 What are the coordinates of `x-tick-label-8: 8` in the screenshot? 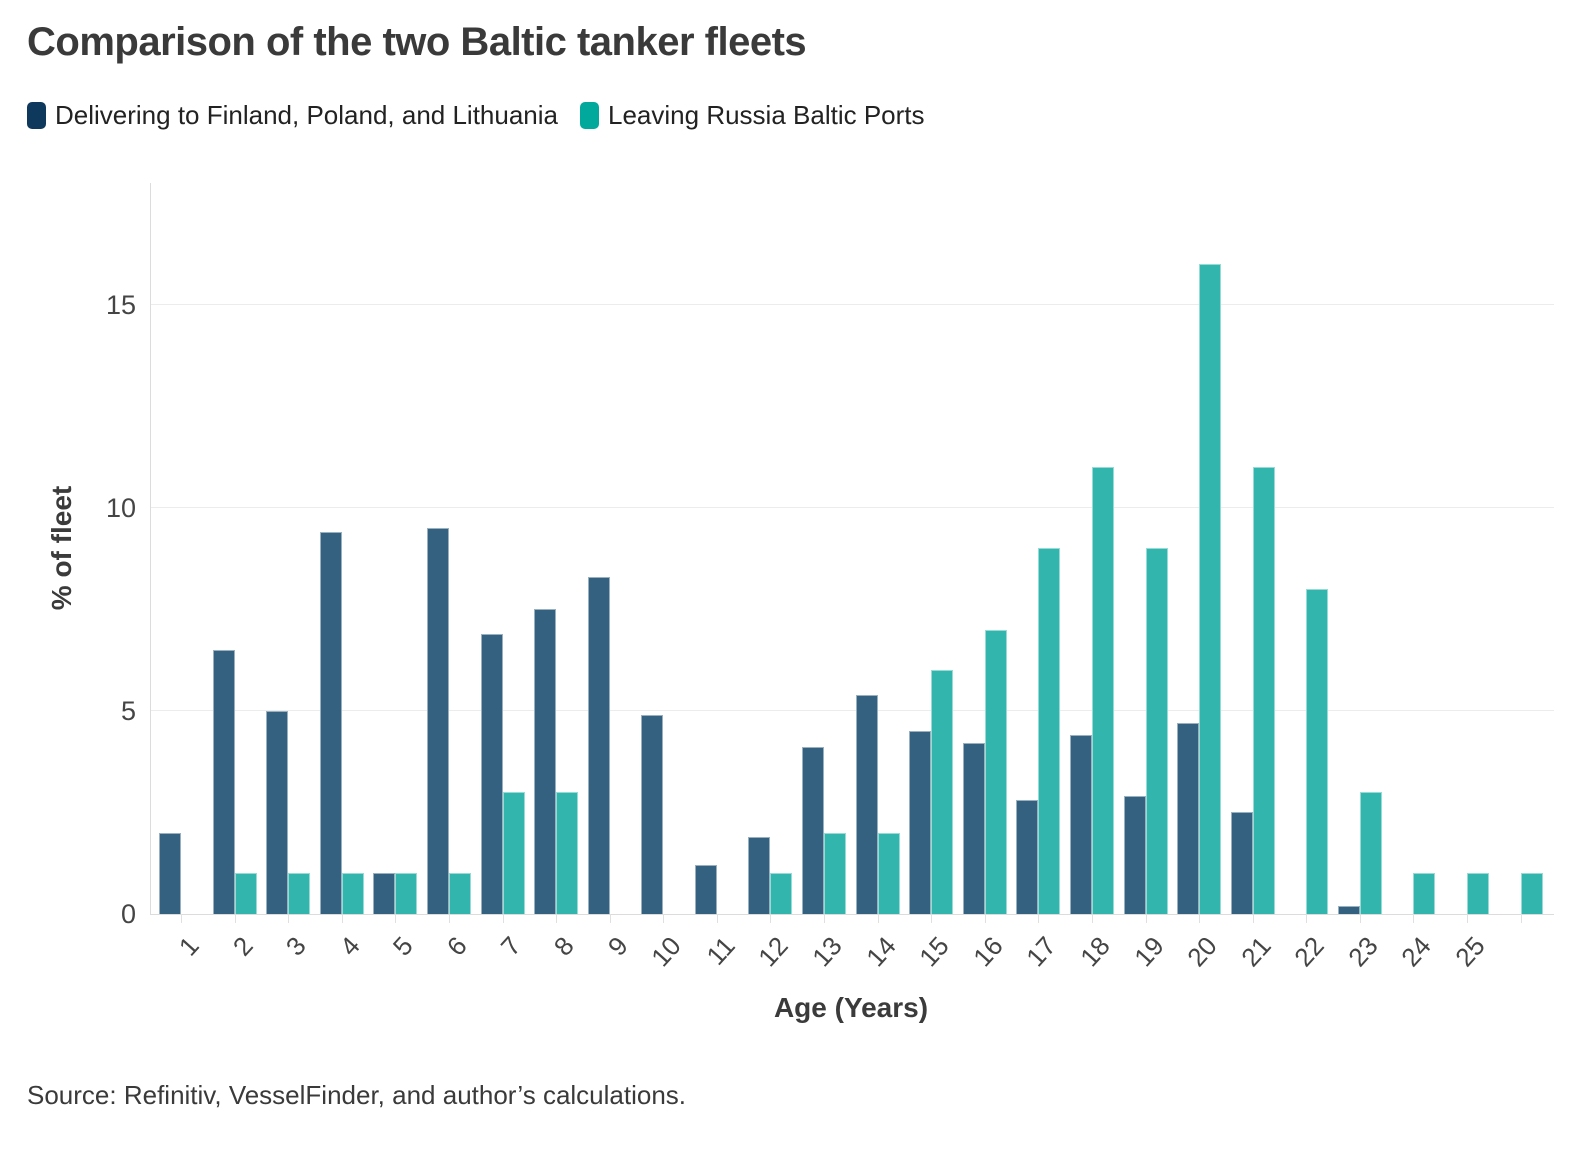 It's located at (563, 946).